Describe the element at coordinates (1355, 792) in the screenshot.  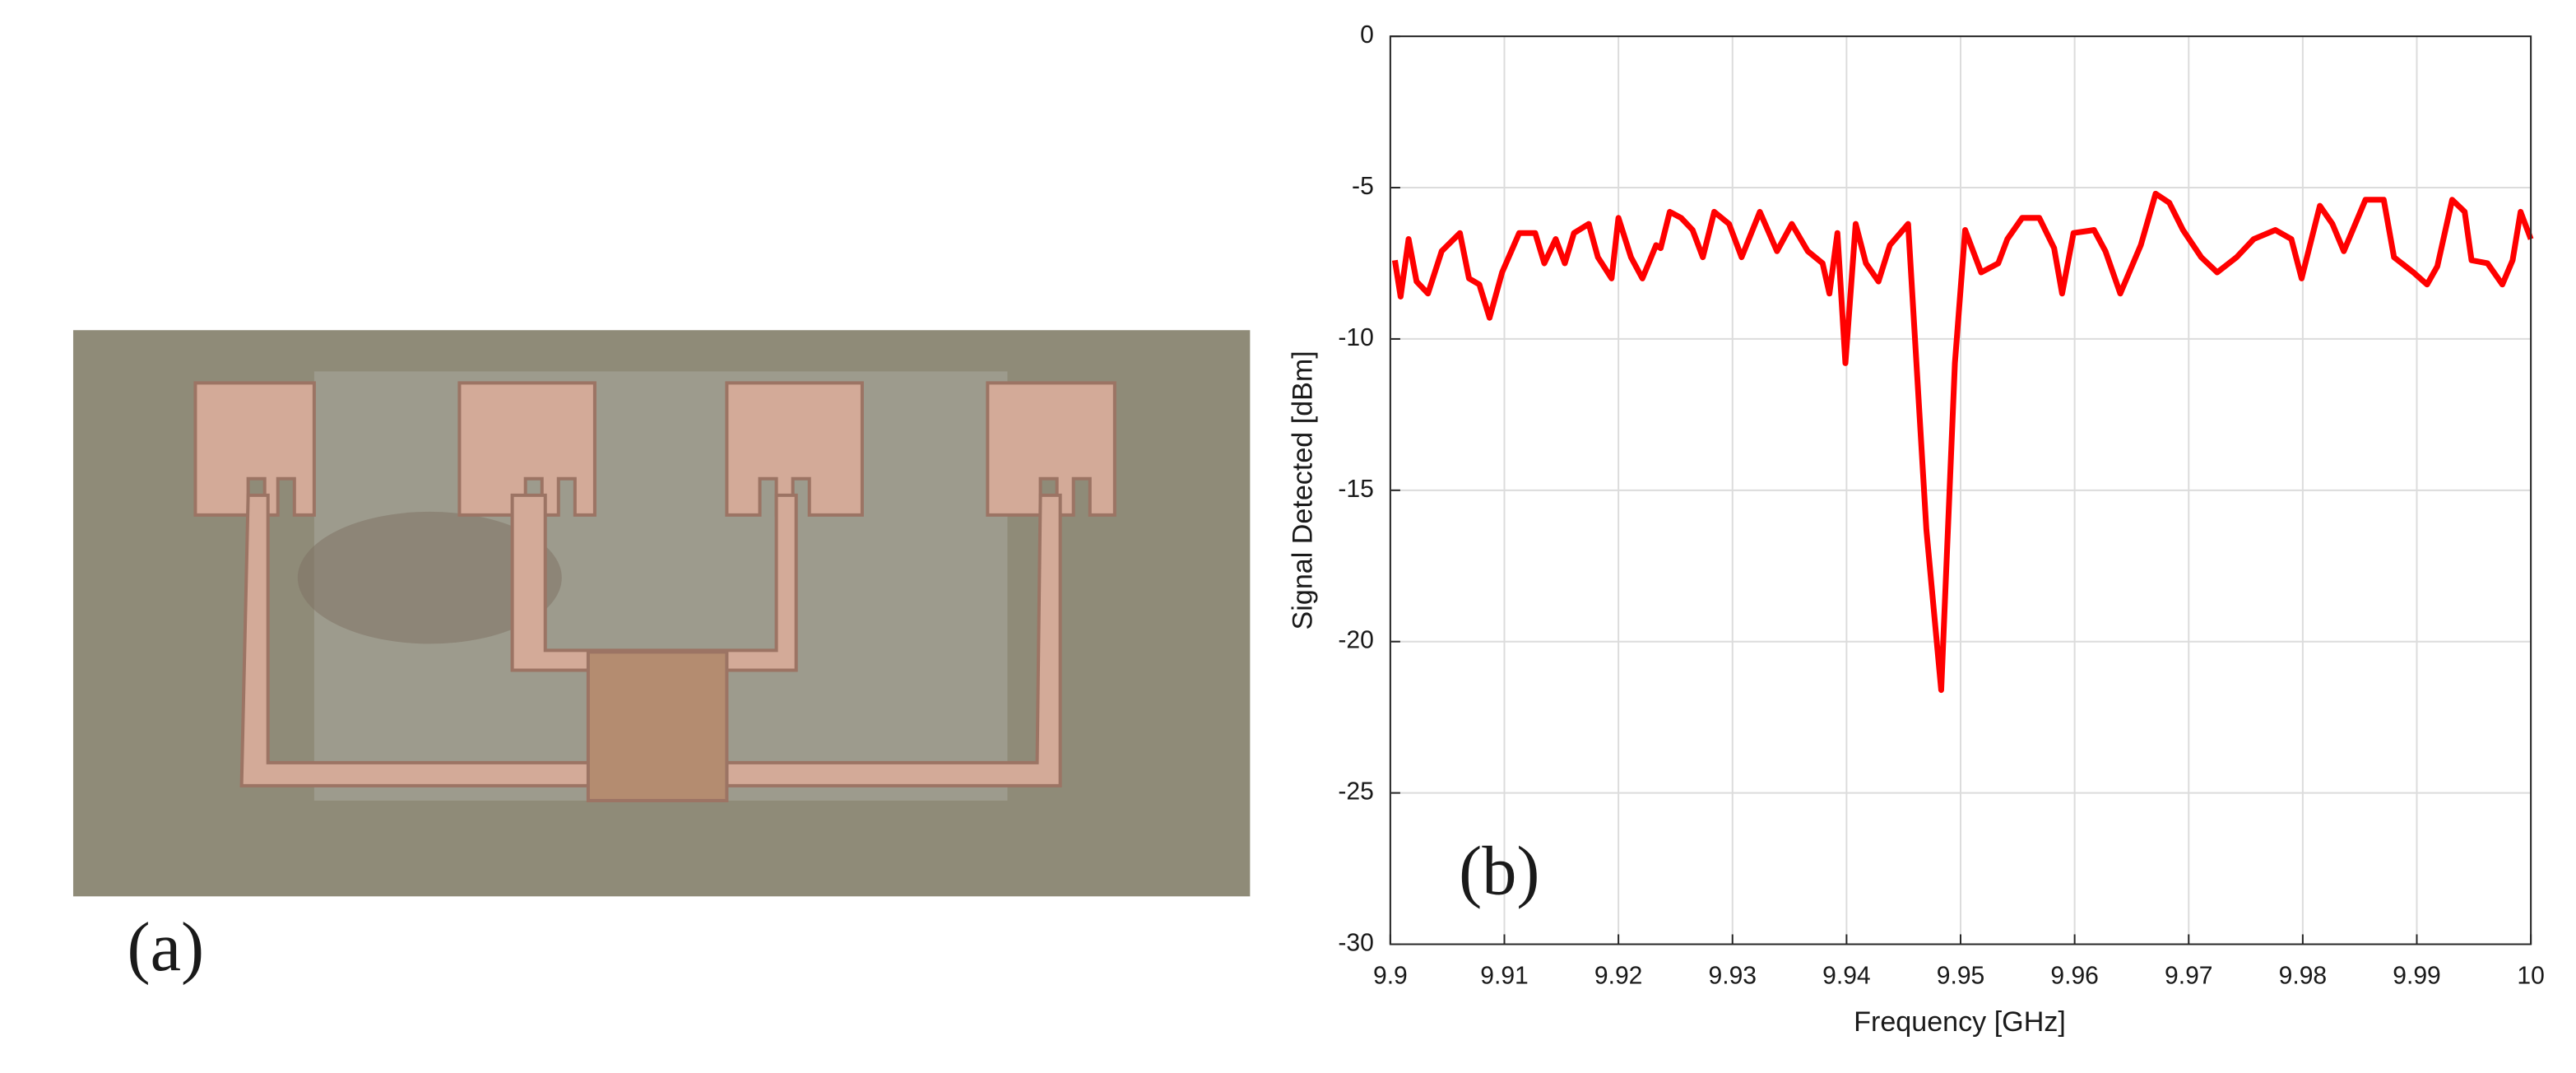
I see `y-tick-label: -25` at that location.